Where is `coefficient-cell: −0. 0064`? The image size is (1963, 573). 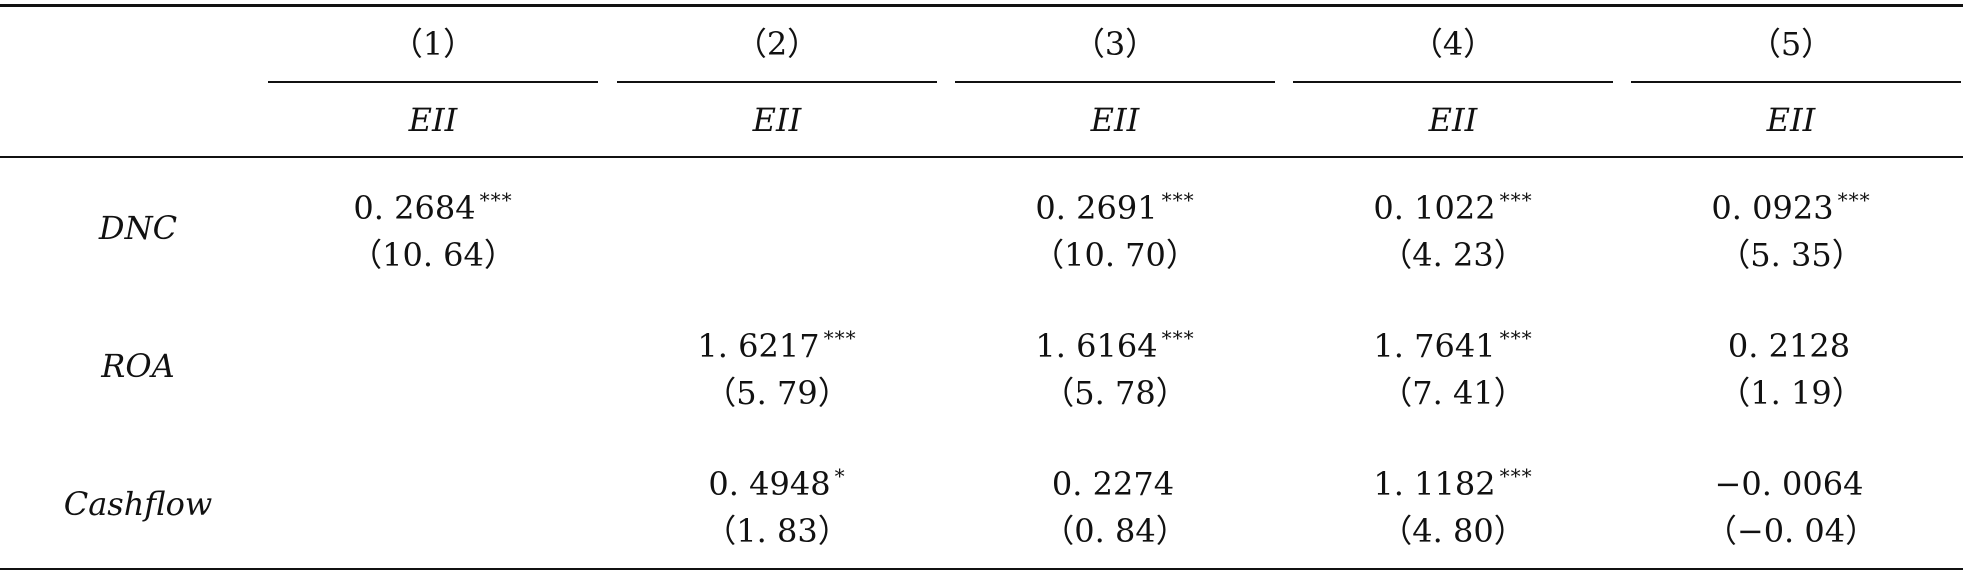
coefficient-cell: −0. 0064 is located at coordinates (1791, 480).